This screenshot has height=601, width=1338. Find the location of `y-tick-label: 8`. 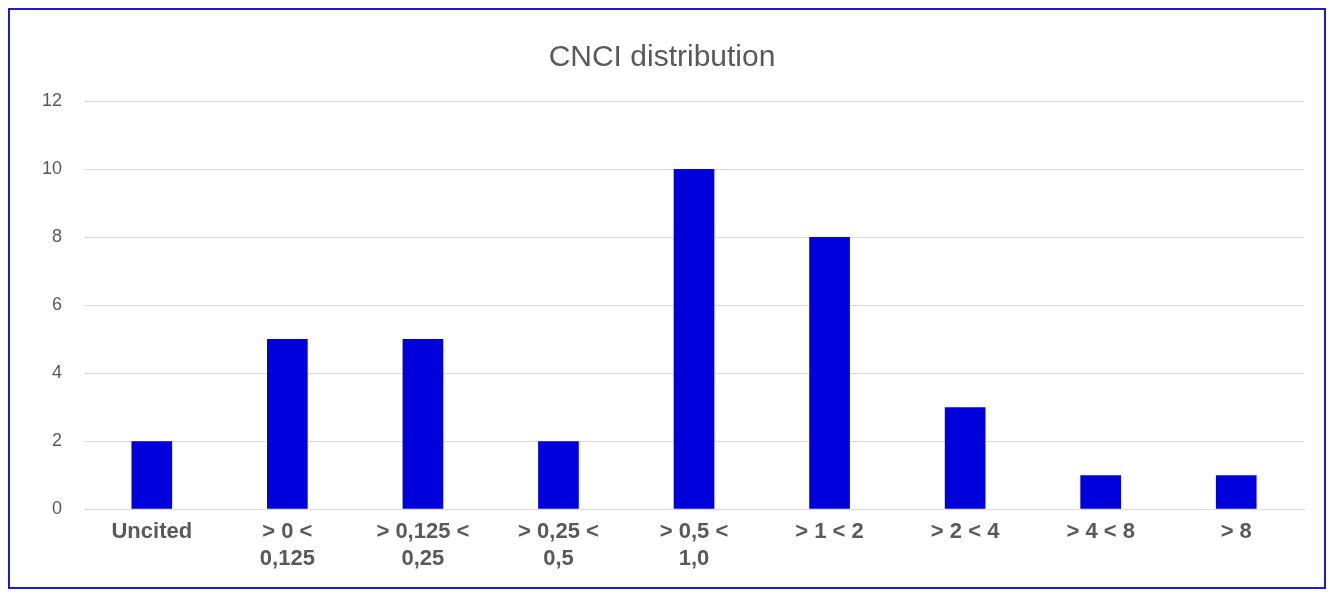

y-tick-label: 8 is located at coordinates (57, 236).